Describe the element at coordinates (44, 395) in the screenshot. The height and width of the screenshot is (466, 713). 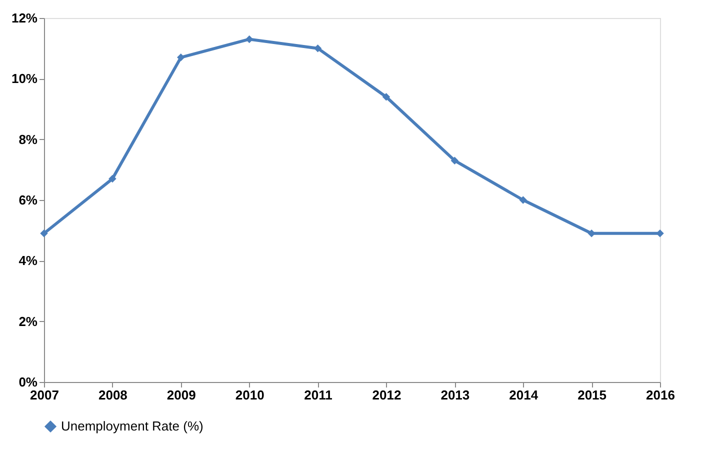
I see `x-tick-label: 2007` at that location.